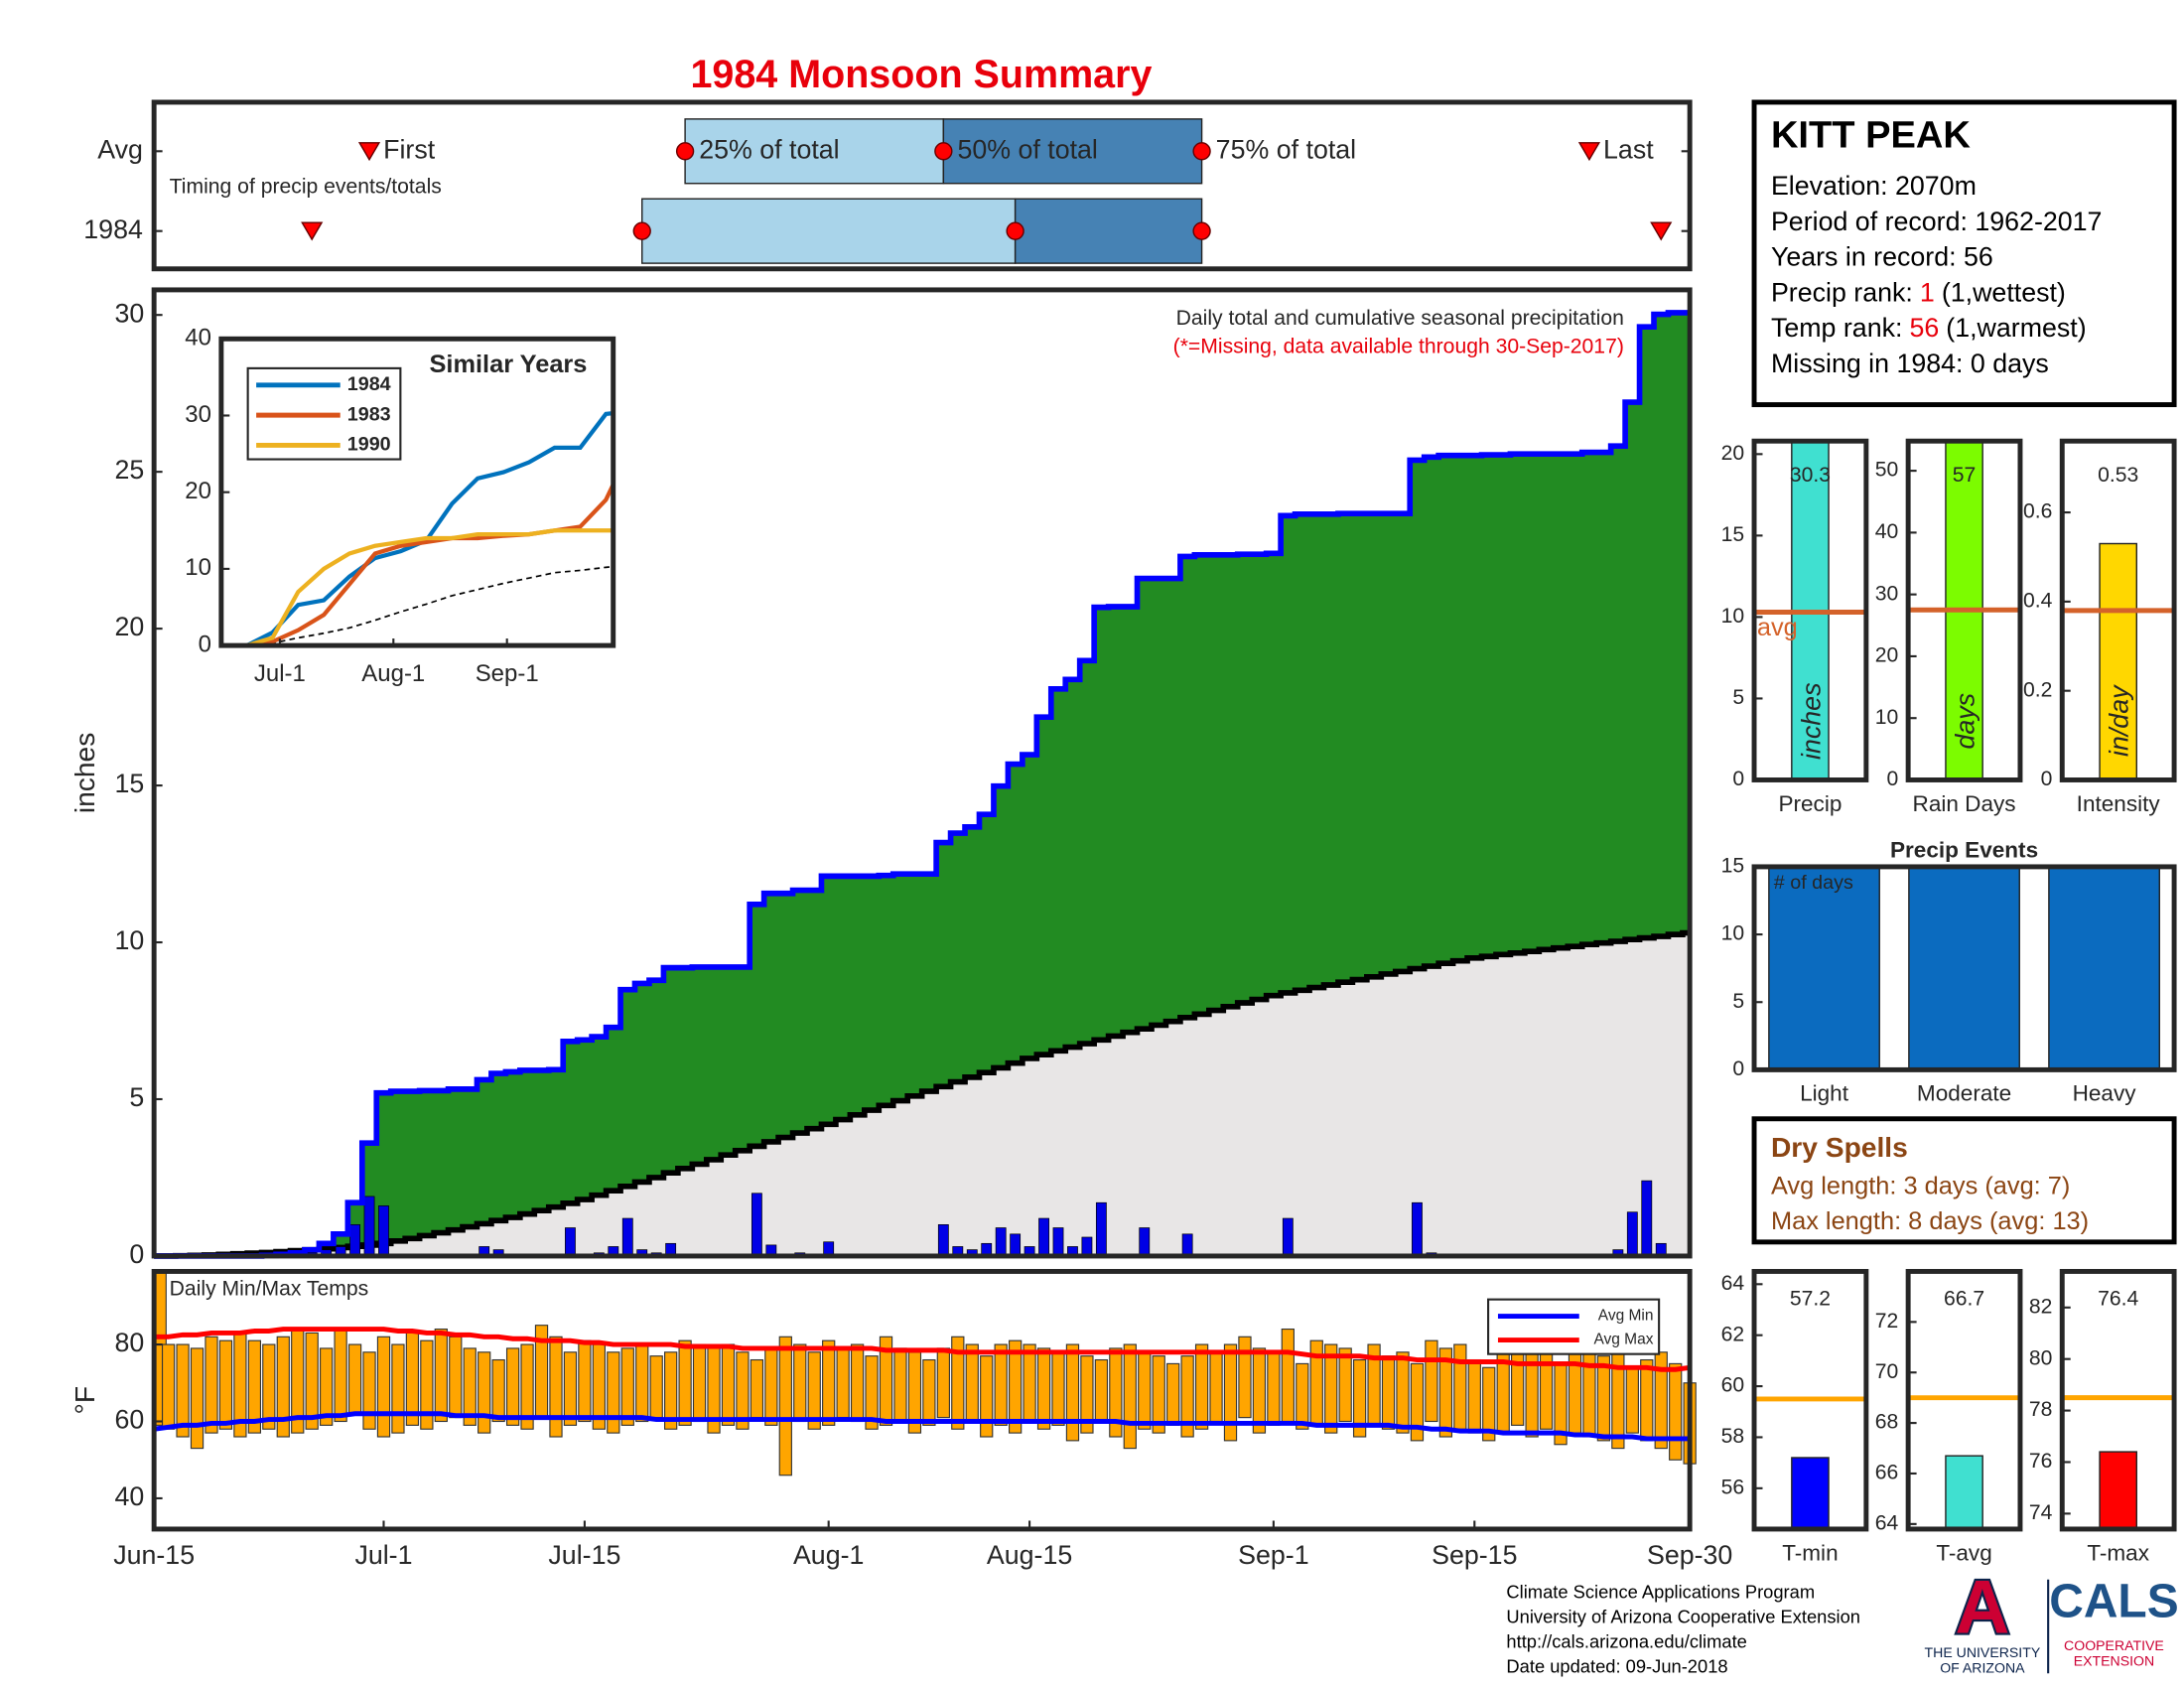 Image resolution: width=2184 pixels, height=1688 pixels. Describe the element at coordinates (2041, 1461) in the screenshot. I see `y-tick-label: 76` at that location.